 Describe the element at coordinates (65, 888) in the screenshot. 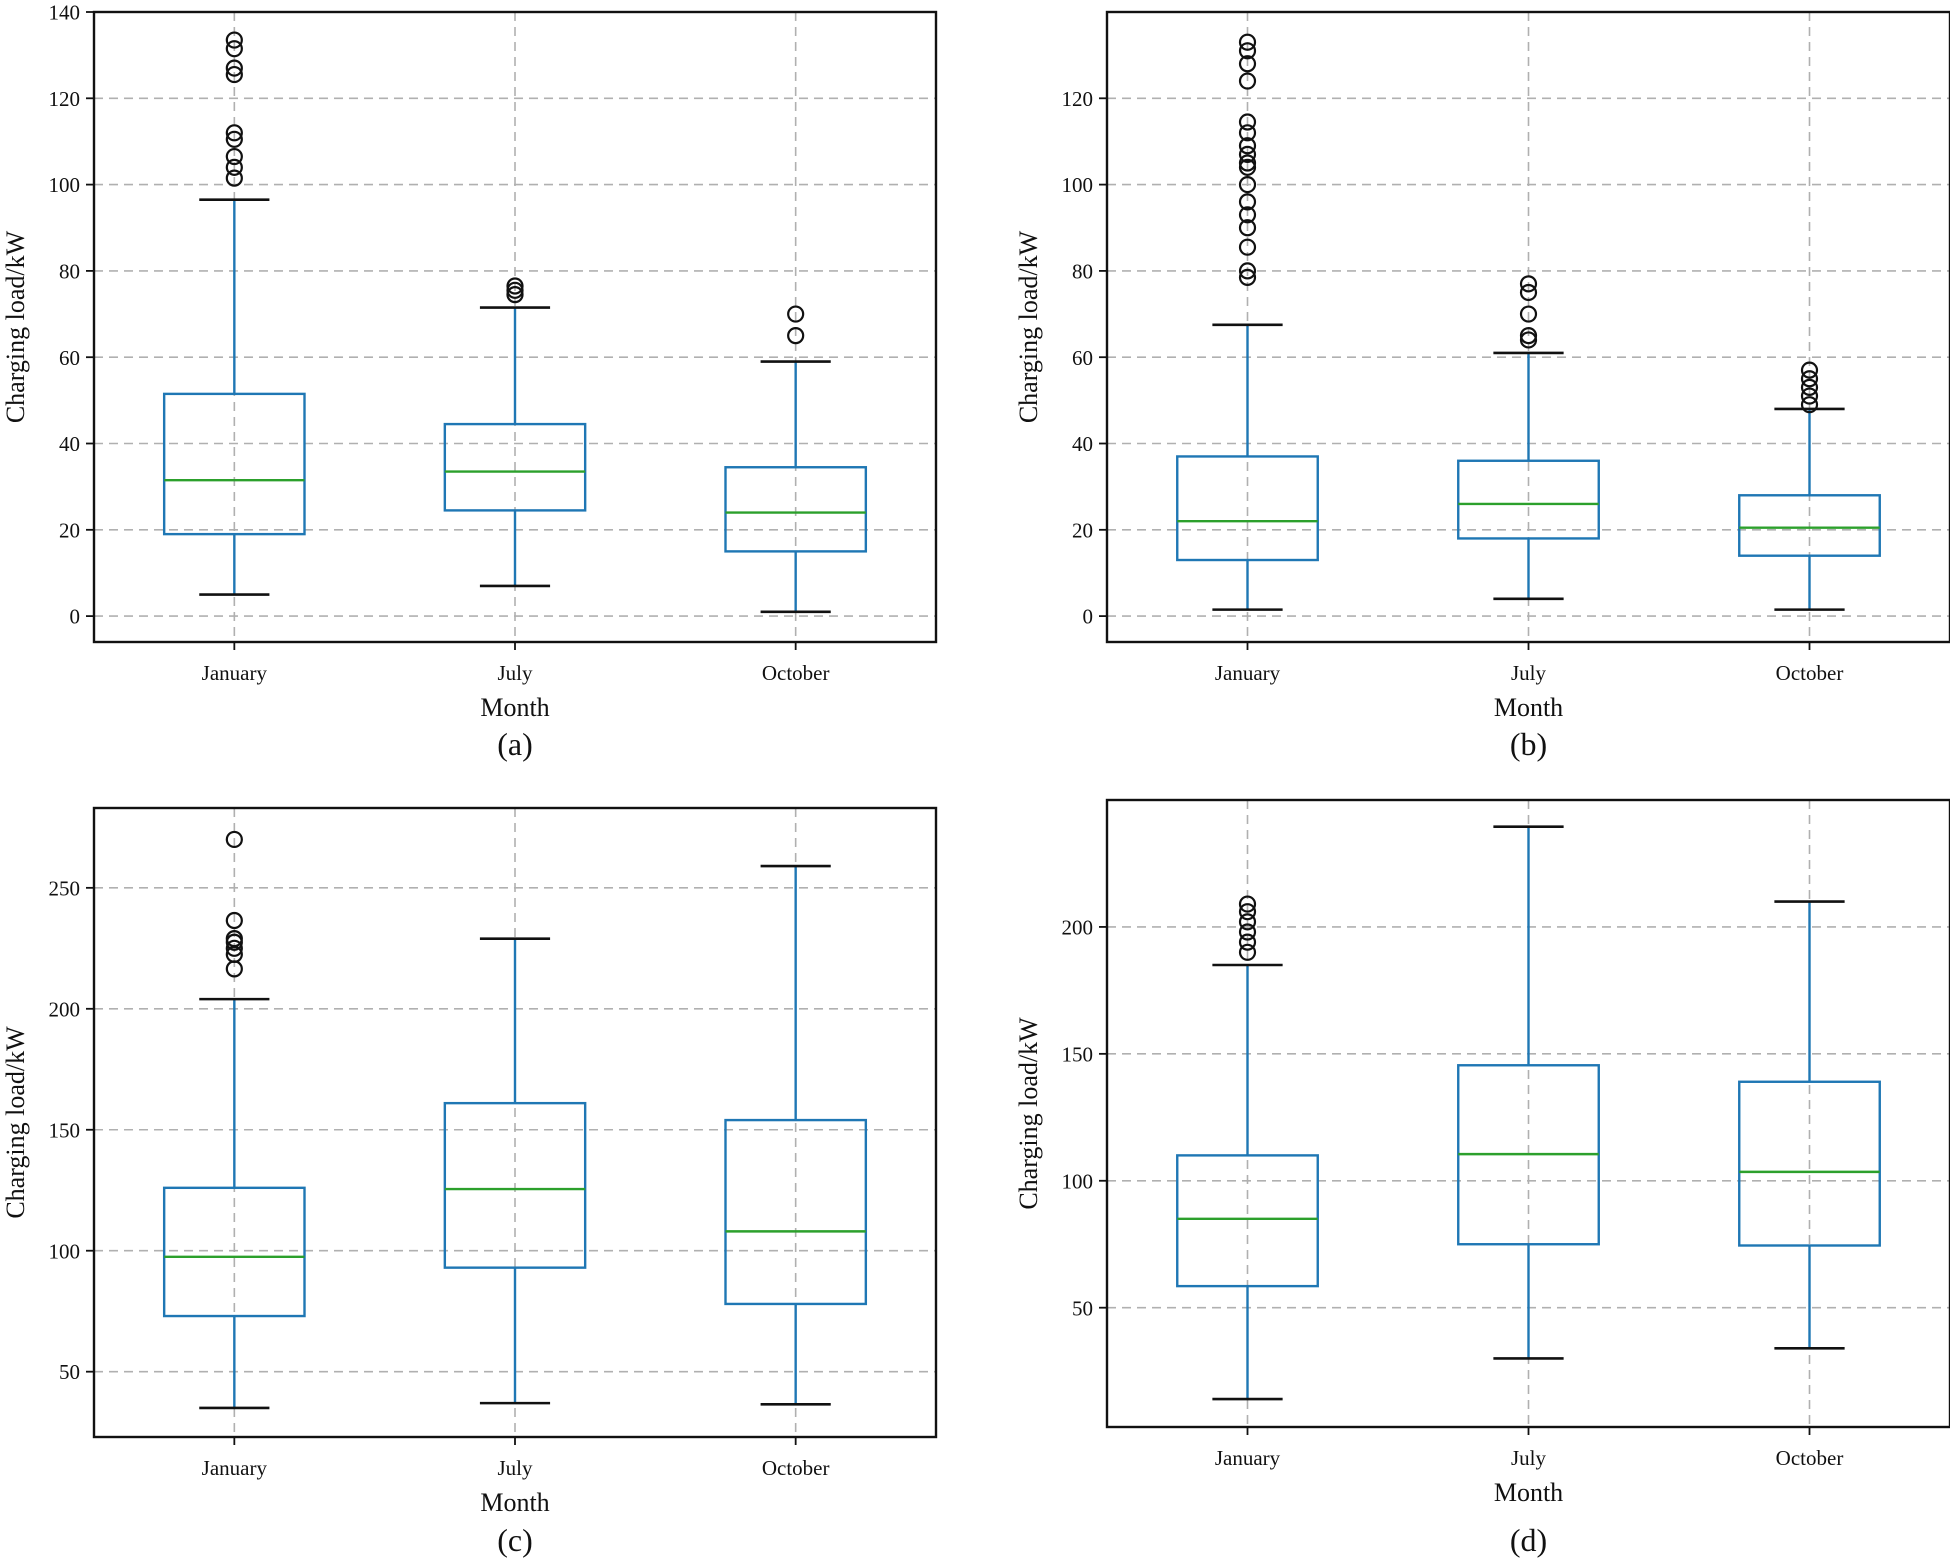

I see `y-tick-label: 250` at that location.